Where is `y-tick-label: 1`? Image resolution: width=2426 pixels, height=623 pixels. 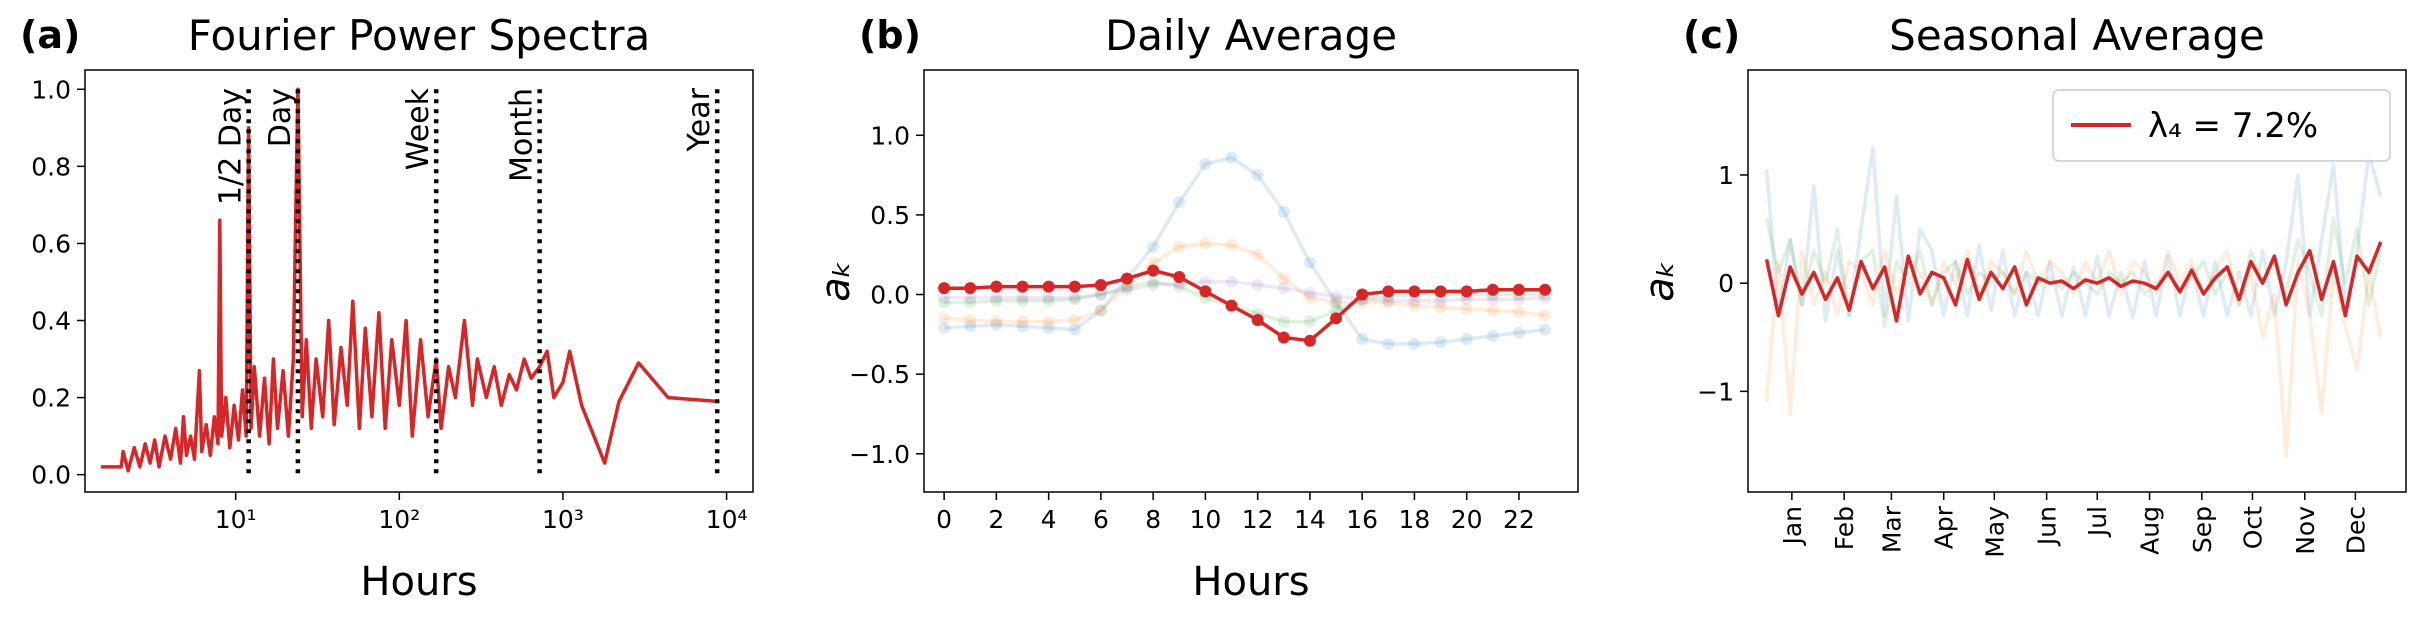 y-tick-label: 1 is located at coordinates (1726, 175).